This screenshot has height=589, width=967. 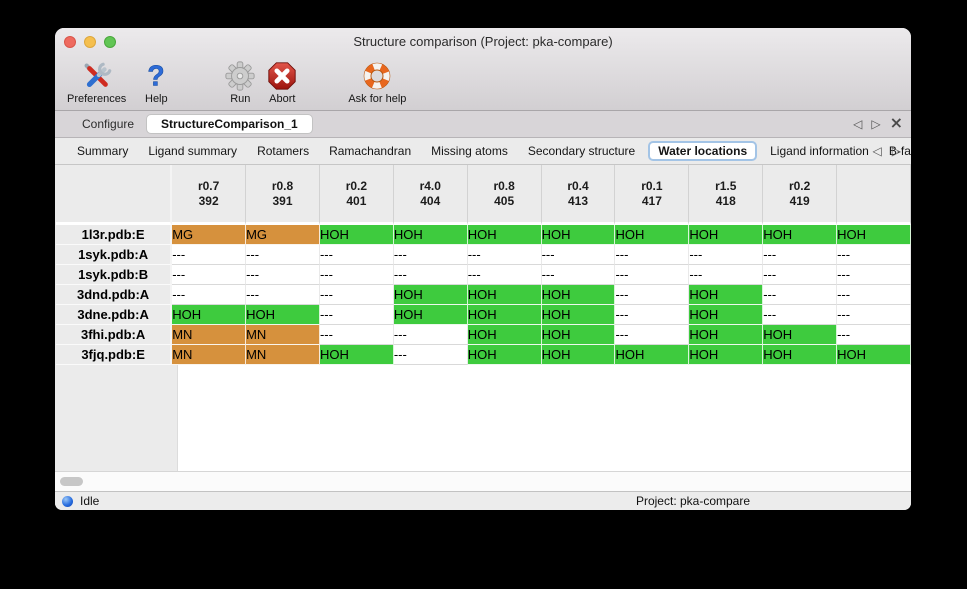 What do you see at coordinates (282, 82) in the screenshot?
I see `toolbar-abort-button: Abort` at bounding box center [282, 82].